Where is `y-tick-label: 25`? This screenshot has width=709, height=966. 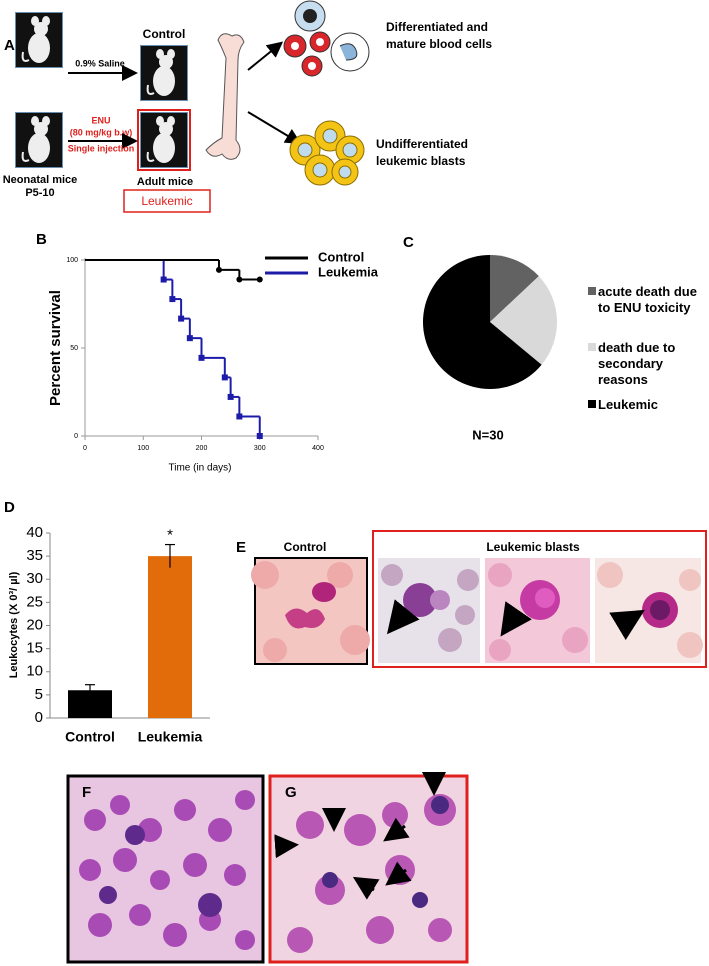 y-tick-label: 25 is located at coordinates (34, 601).